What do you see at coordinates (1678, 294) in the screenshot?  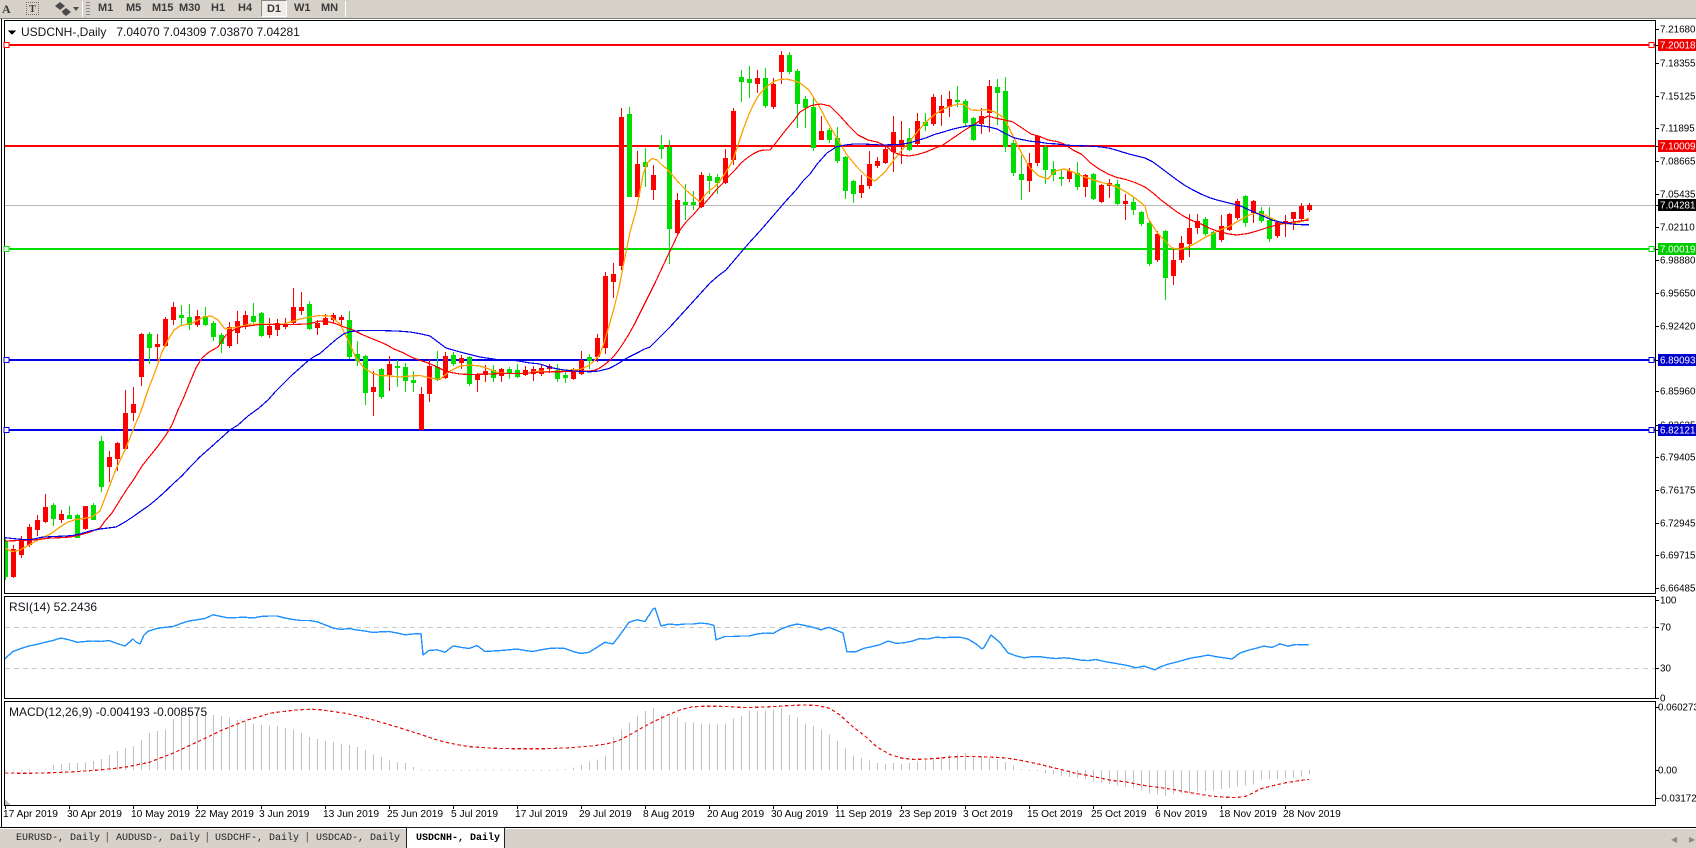 I see `svg-text: 6.95650` at bounding box center [1678, 294].